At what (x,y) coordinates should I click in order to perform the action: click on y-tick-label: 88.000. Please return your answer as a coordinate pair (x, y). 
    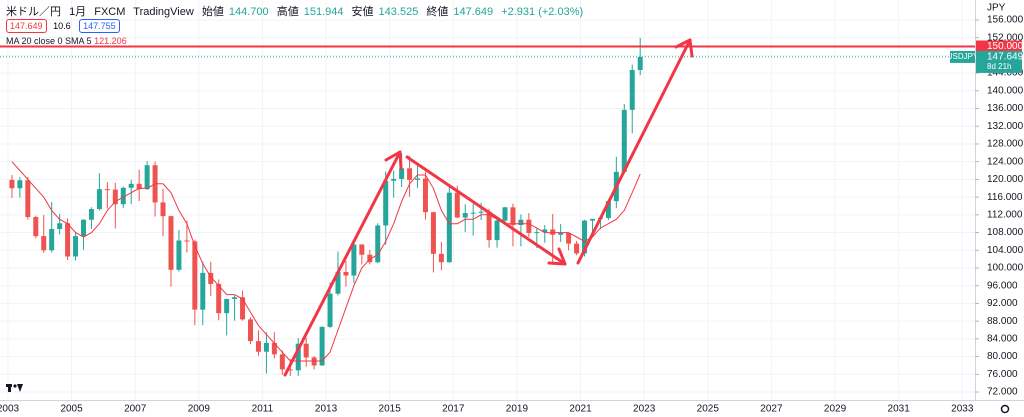
    Looking at the image, I should click on (1002, 321).